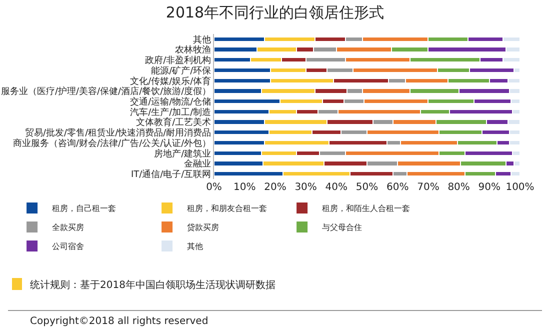 This screenshot has width=550, height=333. I want to click on x-tick-label: 50%, so click(367, 187).